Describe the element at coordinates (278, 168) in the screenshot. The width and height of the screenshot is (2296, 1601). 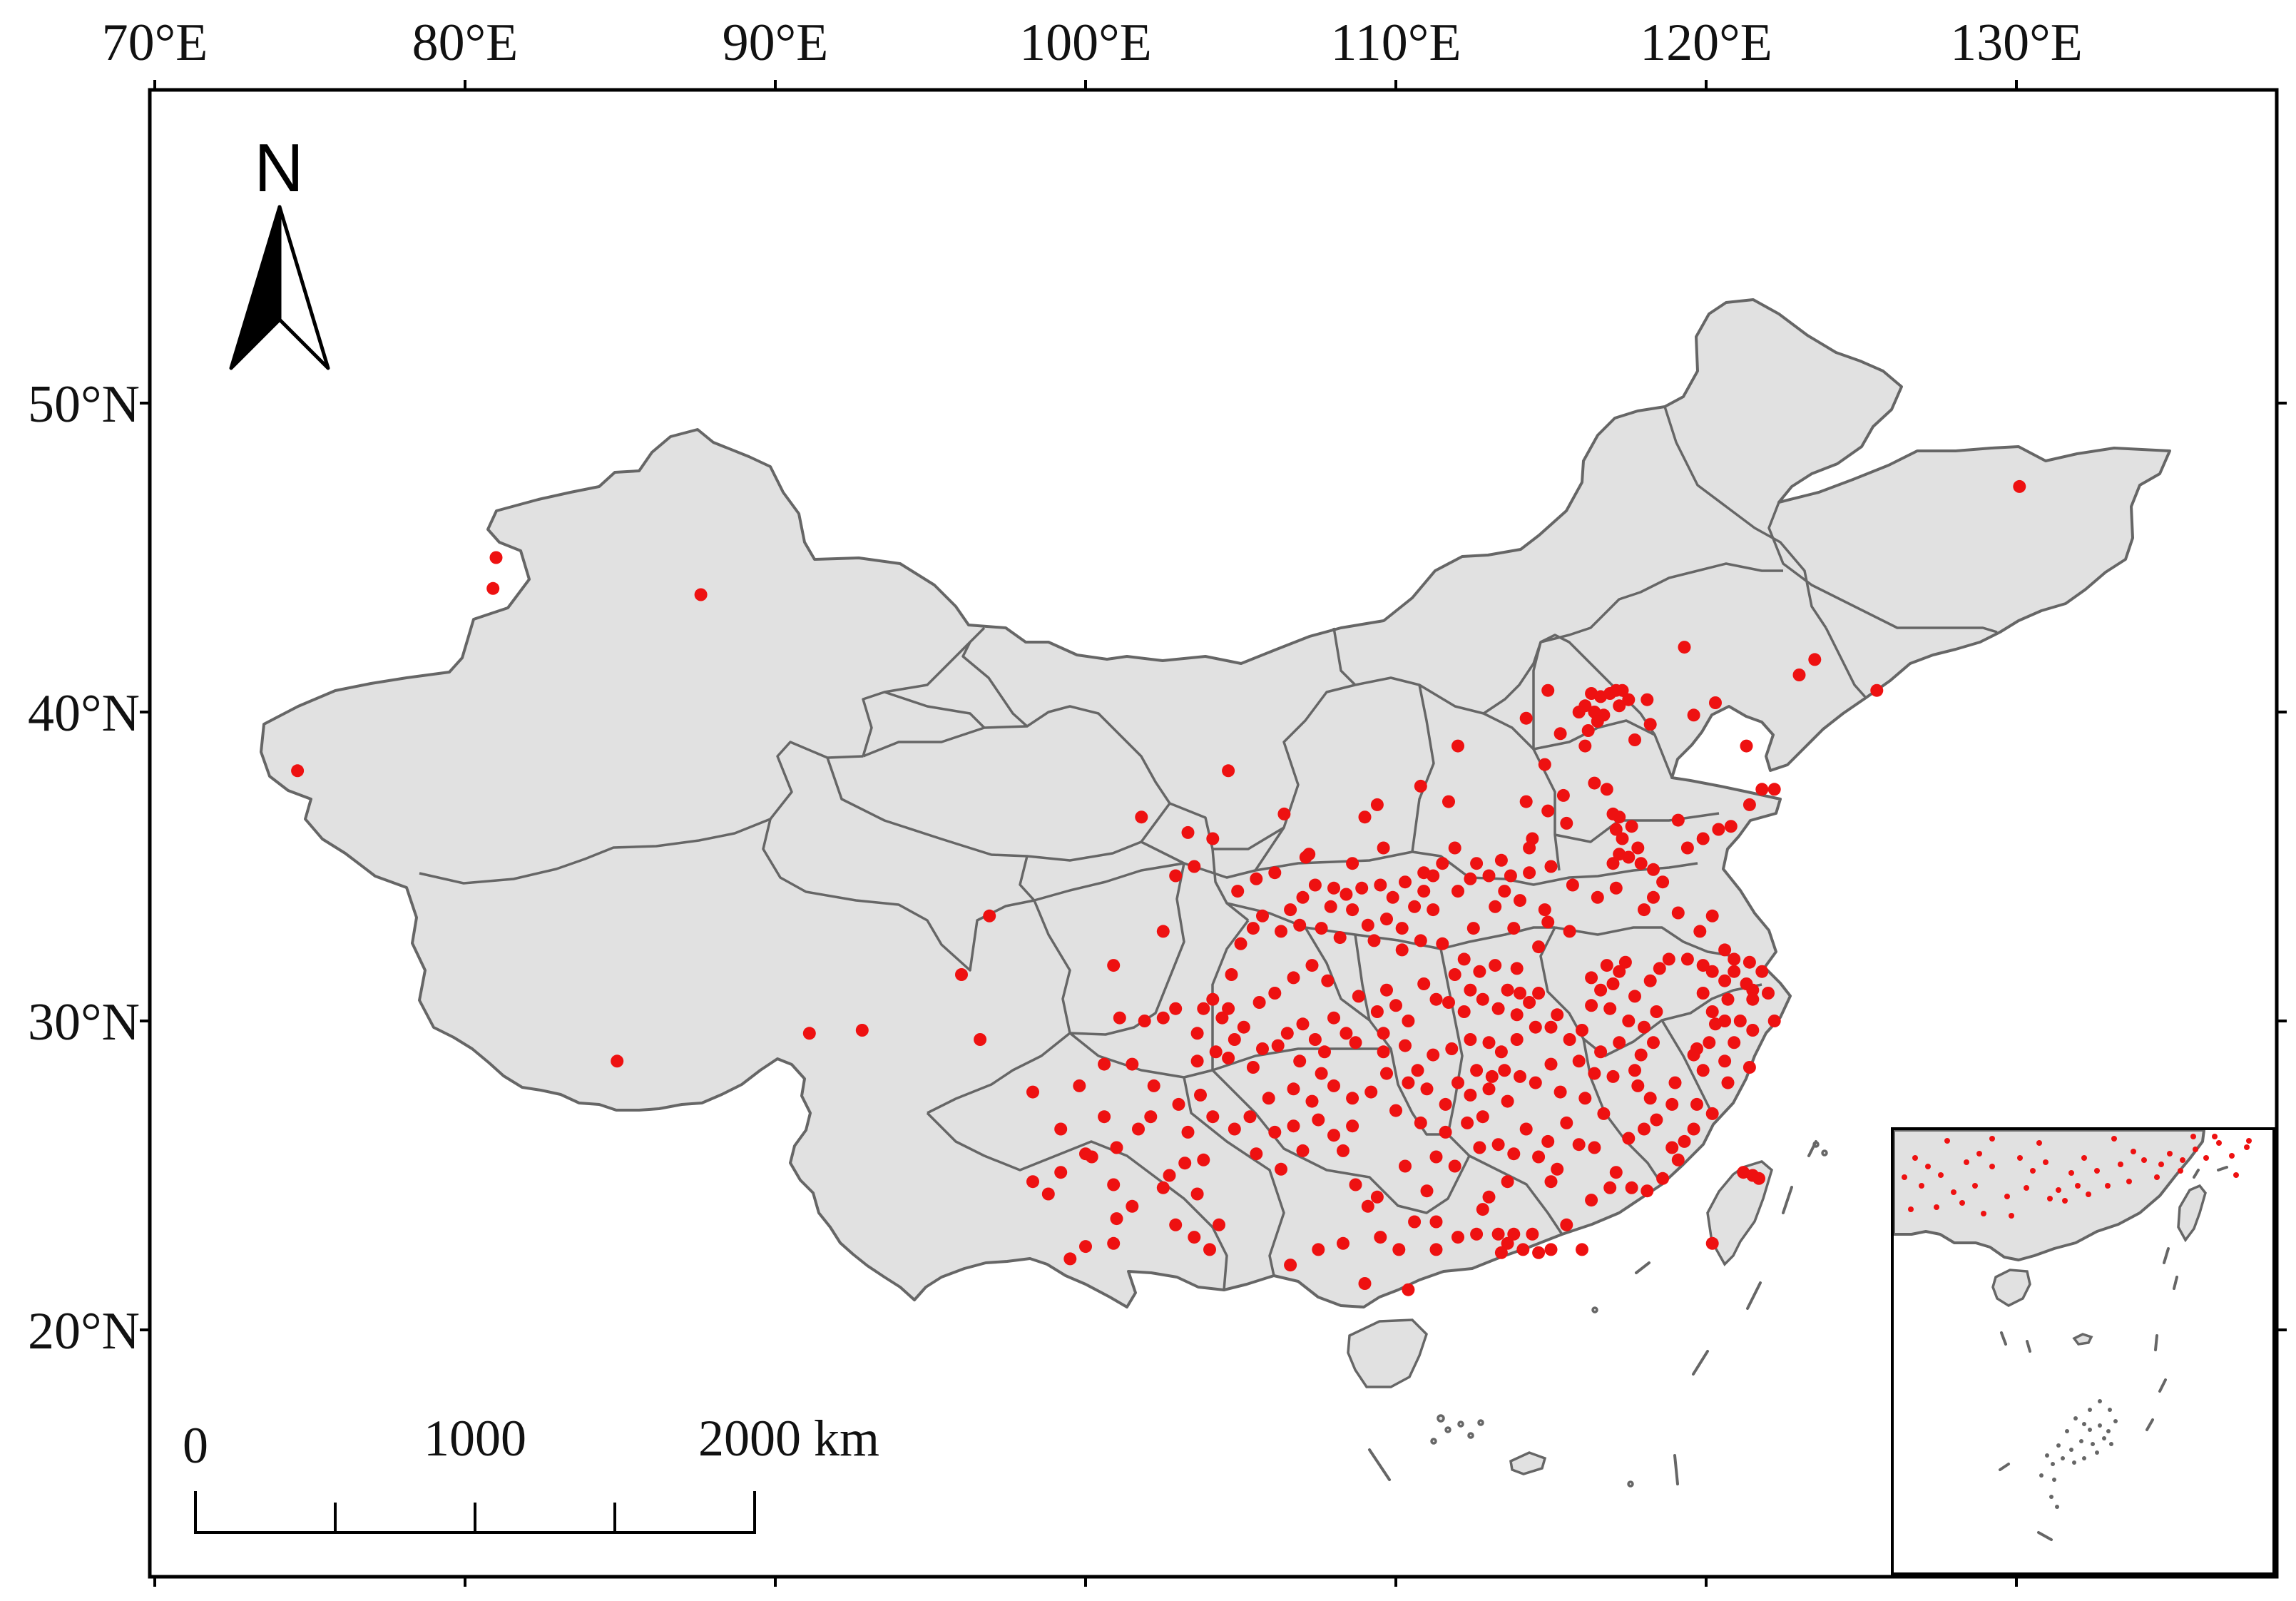
I see `north-arrow-label: N` at that location.